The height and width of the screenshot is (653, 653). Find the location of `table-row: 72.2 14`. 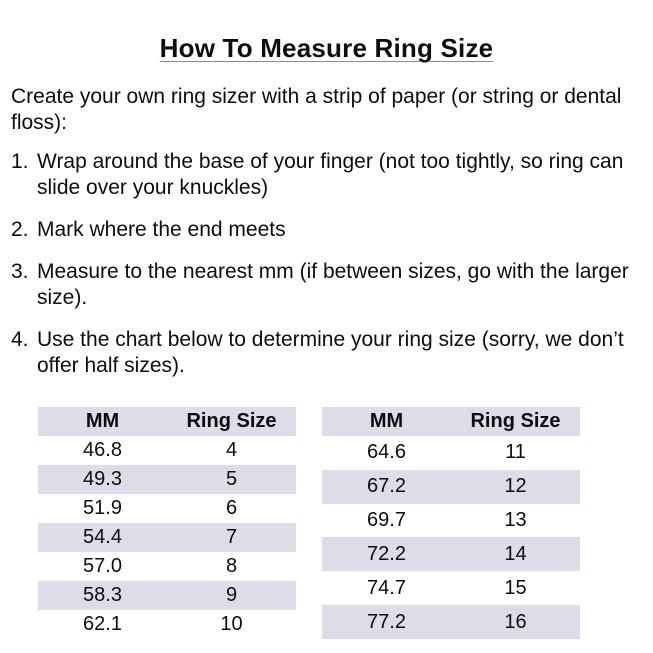

table-row: 72.2 14 is located at coordinates (451, 554).